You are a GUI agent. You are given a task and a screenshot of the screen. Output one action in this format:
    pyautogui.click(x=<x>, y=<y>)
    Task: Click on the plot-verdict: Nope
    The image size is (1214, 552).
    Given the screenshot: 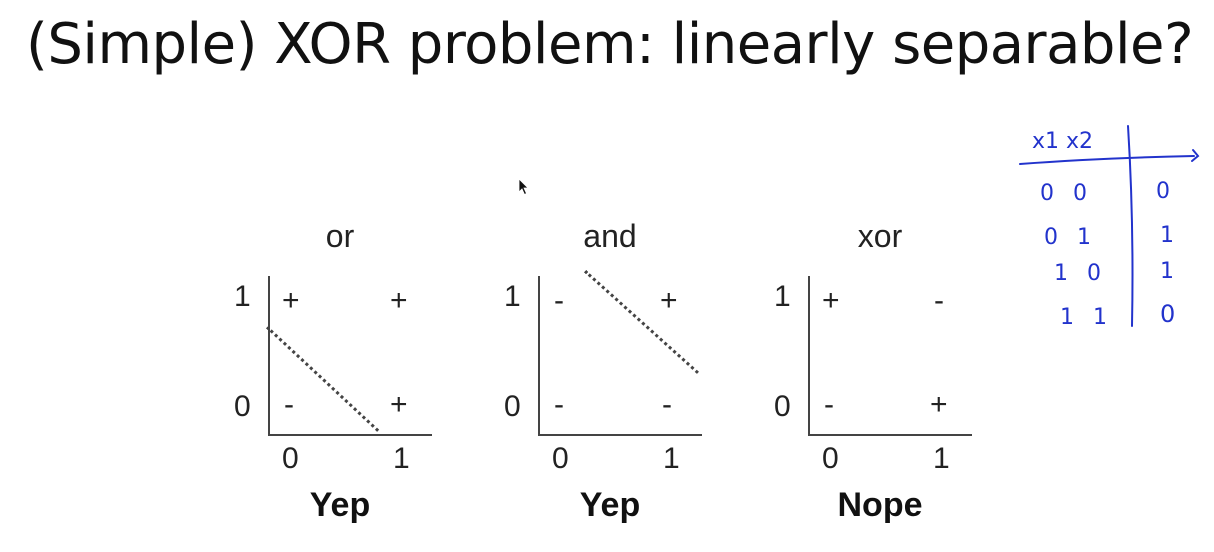 What is the action you would take?
    pyautogui.click(x=880, y=505)
    